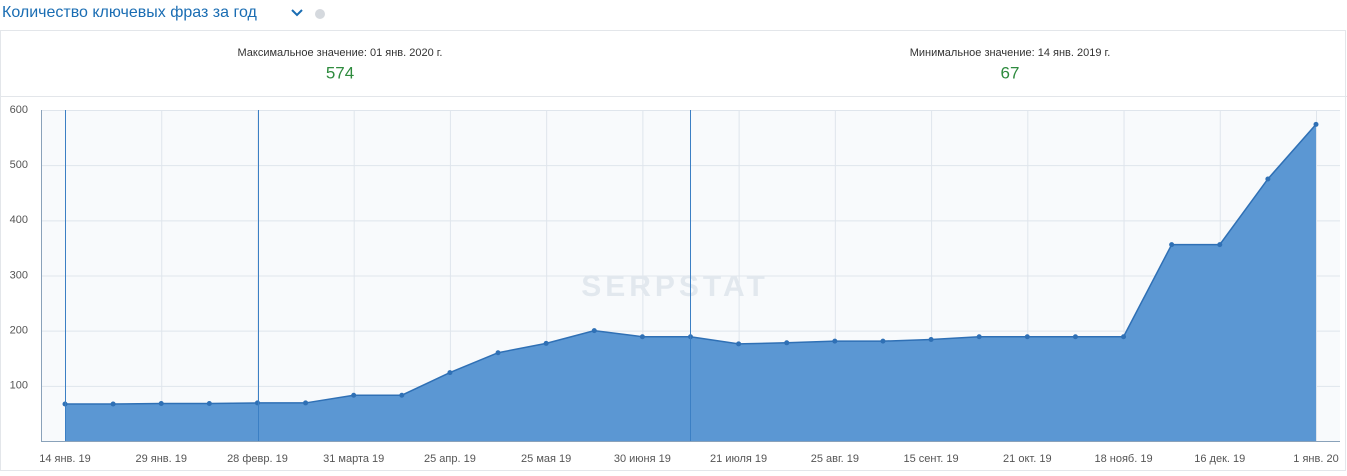 The image size is (1347, 476). I want to click on info-icon, so click(320, 14).